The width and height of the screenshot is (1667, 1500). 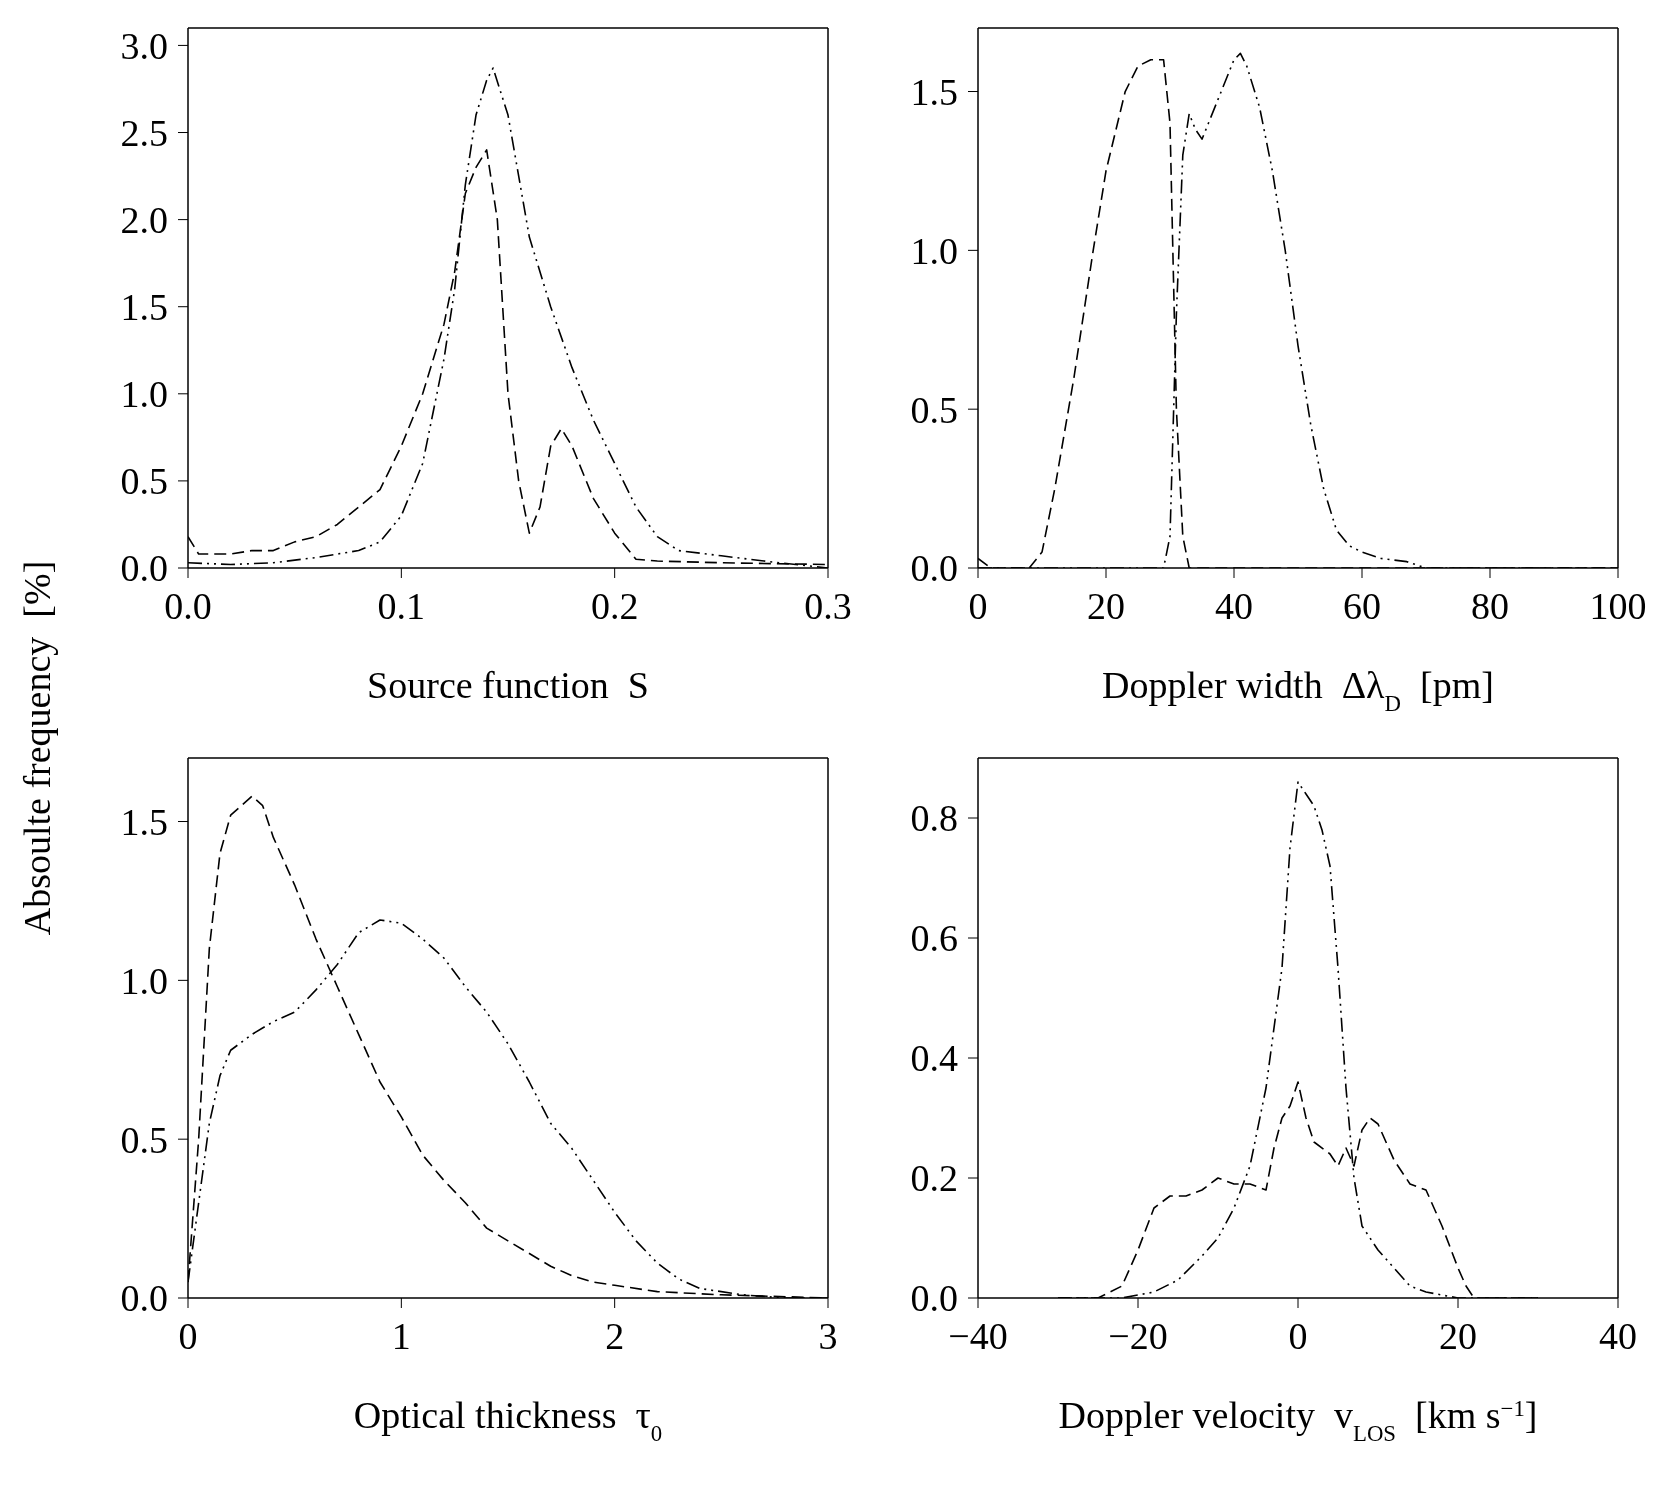 I want to click on x-axis-title: Source function S, so click(x=508, y=685).